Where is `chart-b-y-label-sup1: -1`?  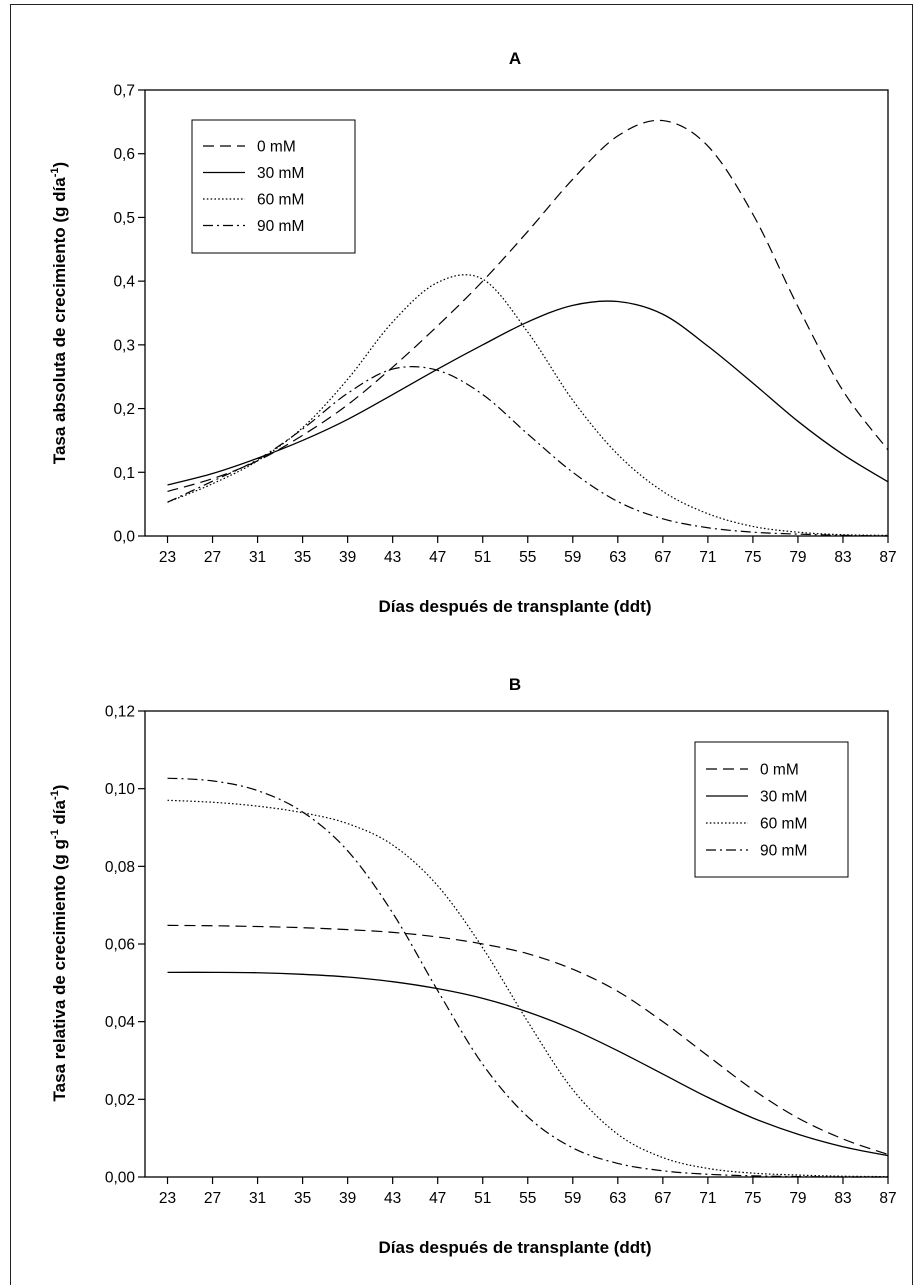 chart-b-y-label-sup1: -1 is located at coordinates (55, 834).